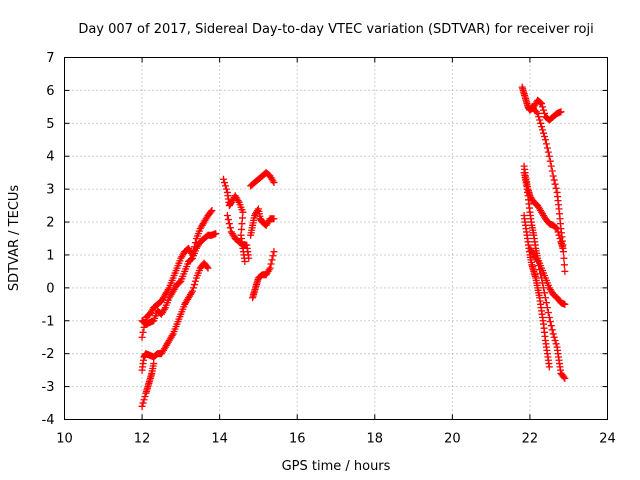  What do you see at coordinates (565, 304) in the screenshot?
I see `data-point-track-m` at bounding box center [565, 304].